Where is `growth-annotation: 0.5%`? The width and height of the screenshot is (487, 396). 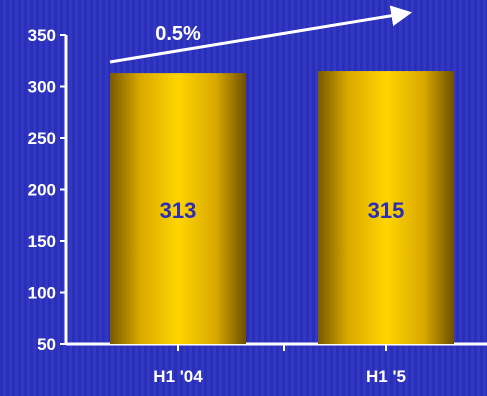
growth-annotation: 0.5% is located at coordinates (261, 34).